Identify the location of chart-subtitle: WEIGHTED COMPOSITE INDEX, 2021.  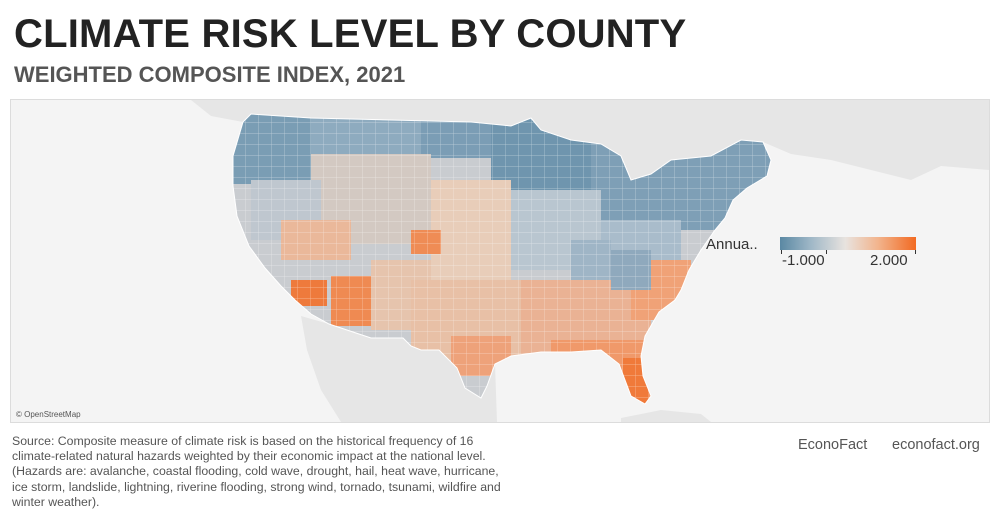
(210, 74).